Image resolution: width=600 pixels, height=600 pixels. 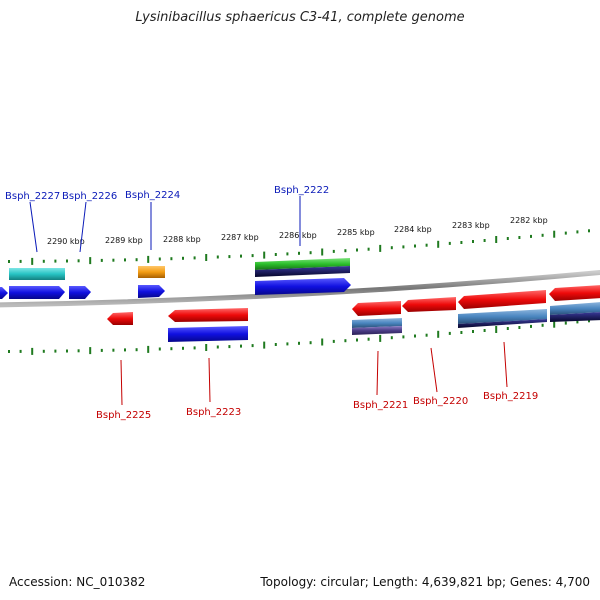 I want to click on gene-label: Bsph_2227, so click(x=32, y=196).